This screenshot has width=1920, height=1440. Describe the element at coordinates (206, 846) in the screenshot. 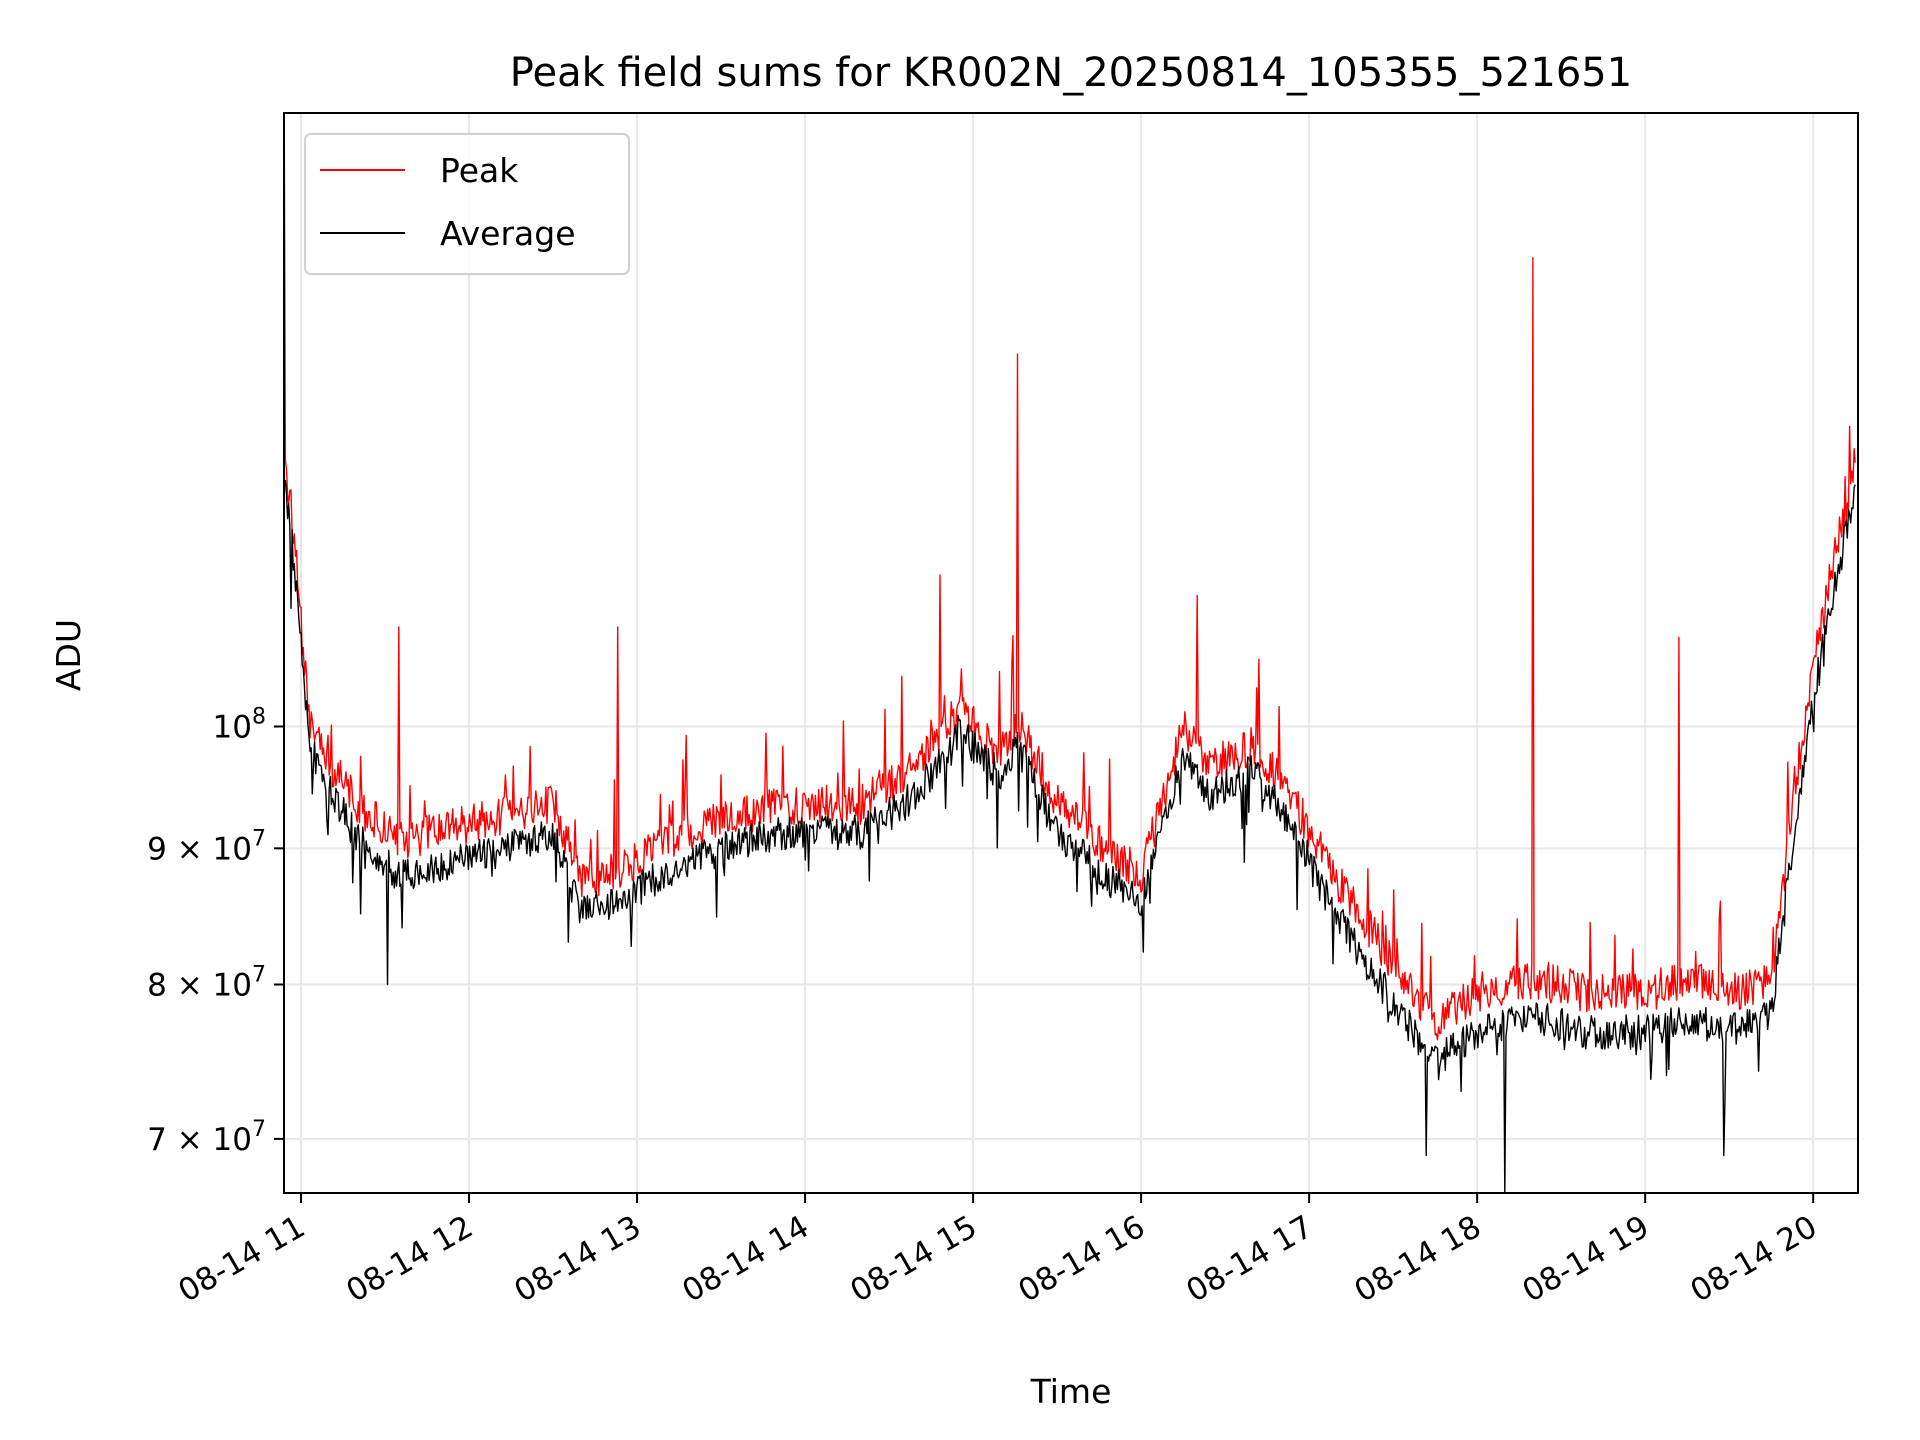

I see `y-tick-label: 9 × 107` at that location.